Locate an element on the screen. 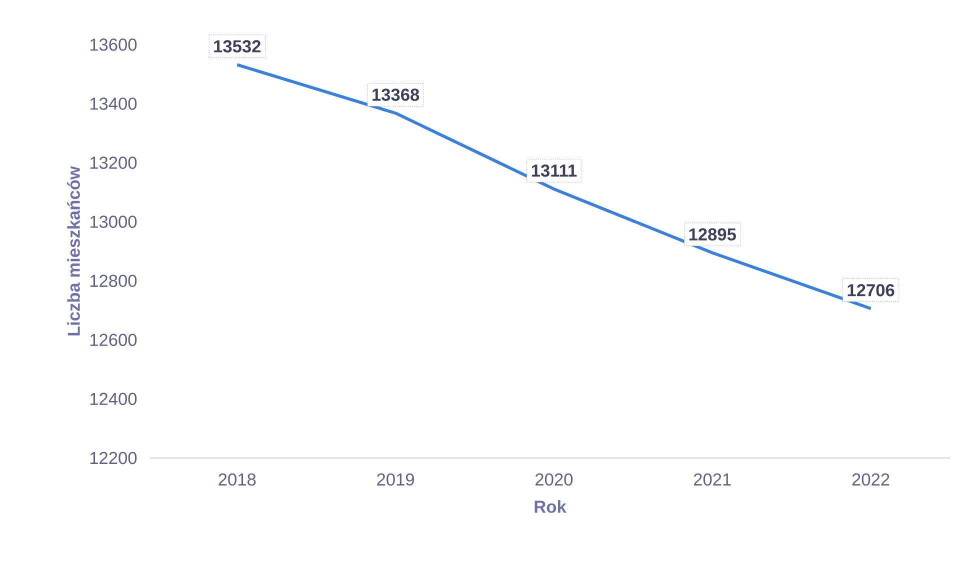  data-label: 12706 is located at coordinates (871, 290).